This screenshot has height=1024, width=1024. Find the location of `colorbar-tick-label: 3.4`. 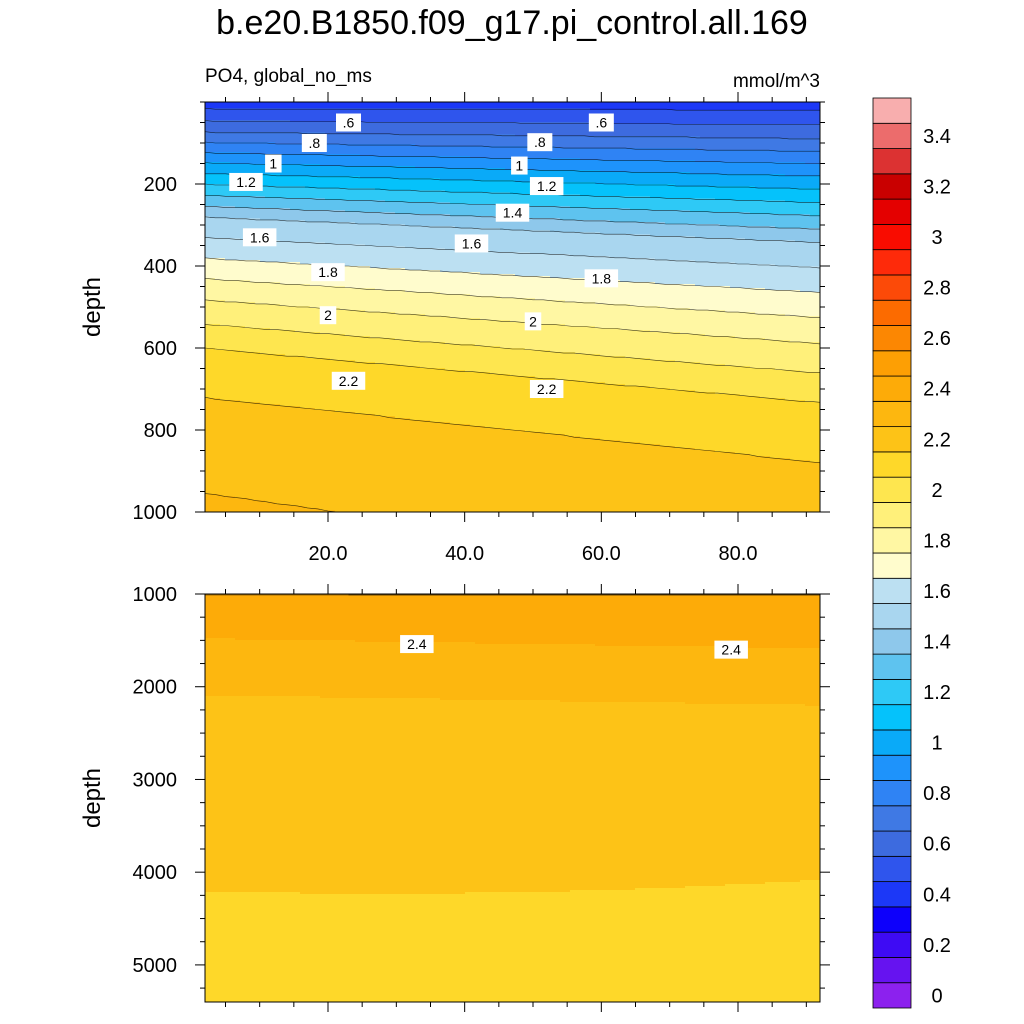

colorbar-tick-label: 3.4 is located at coordinates (937, 137).